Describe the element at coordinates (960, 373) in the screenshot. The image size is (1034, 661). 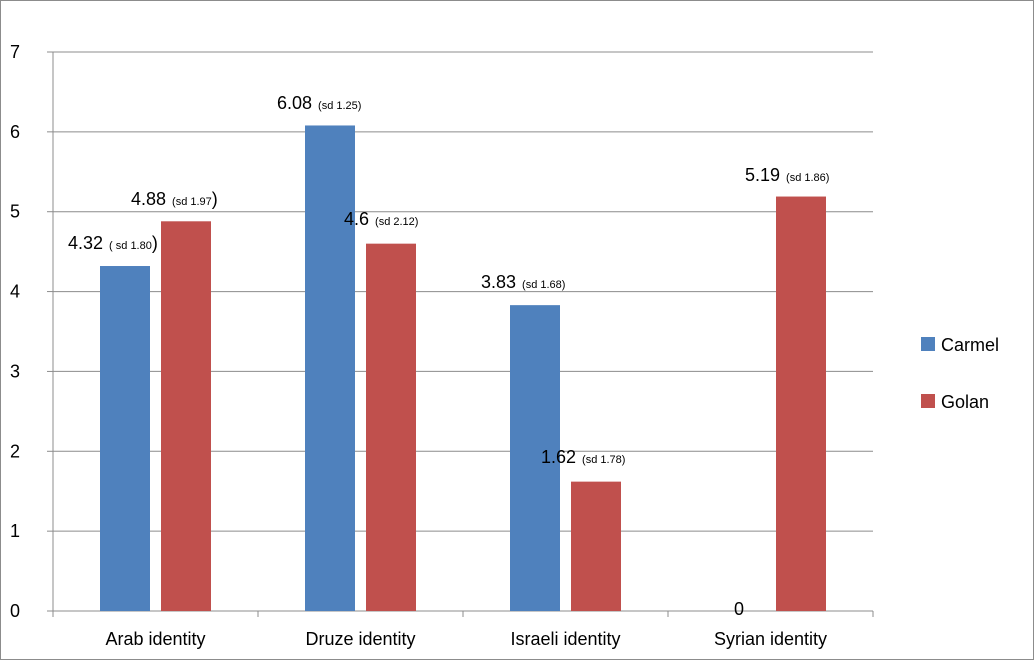
I see `legend: Carmel Golan` at that location.